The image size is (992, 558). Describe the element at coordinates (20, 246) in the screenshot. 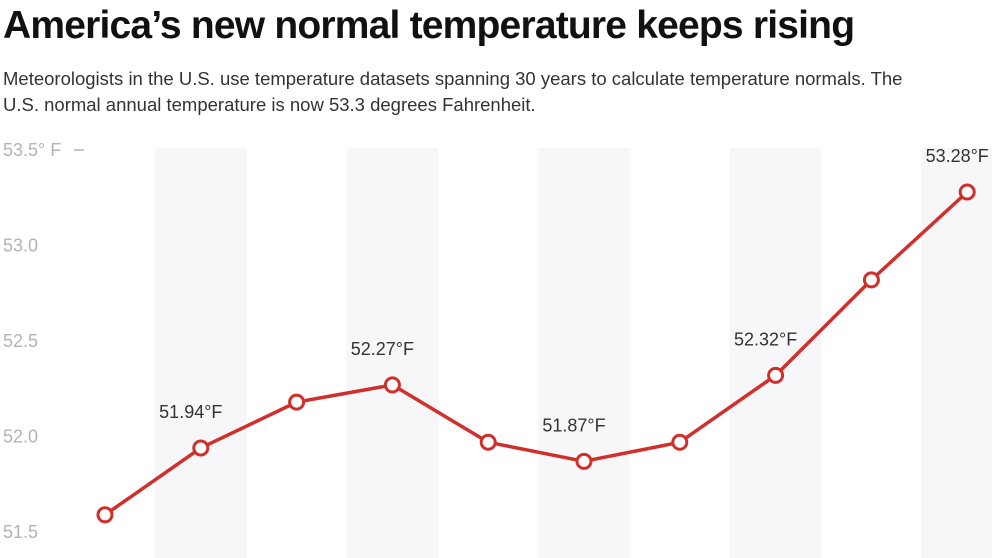

I see `y-tick-label: 53.0` at that location.